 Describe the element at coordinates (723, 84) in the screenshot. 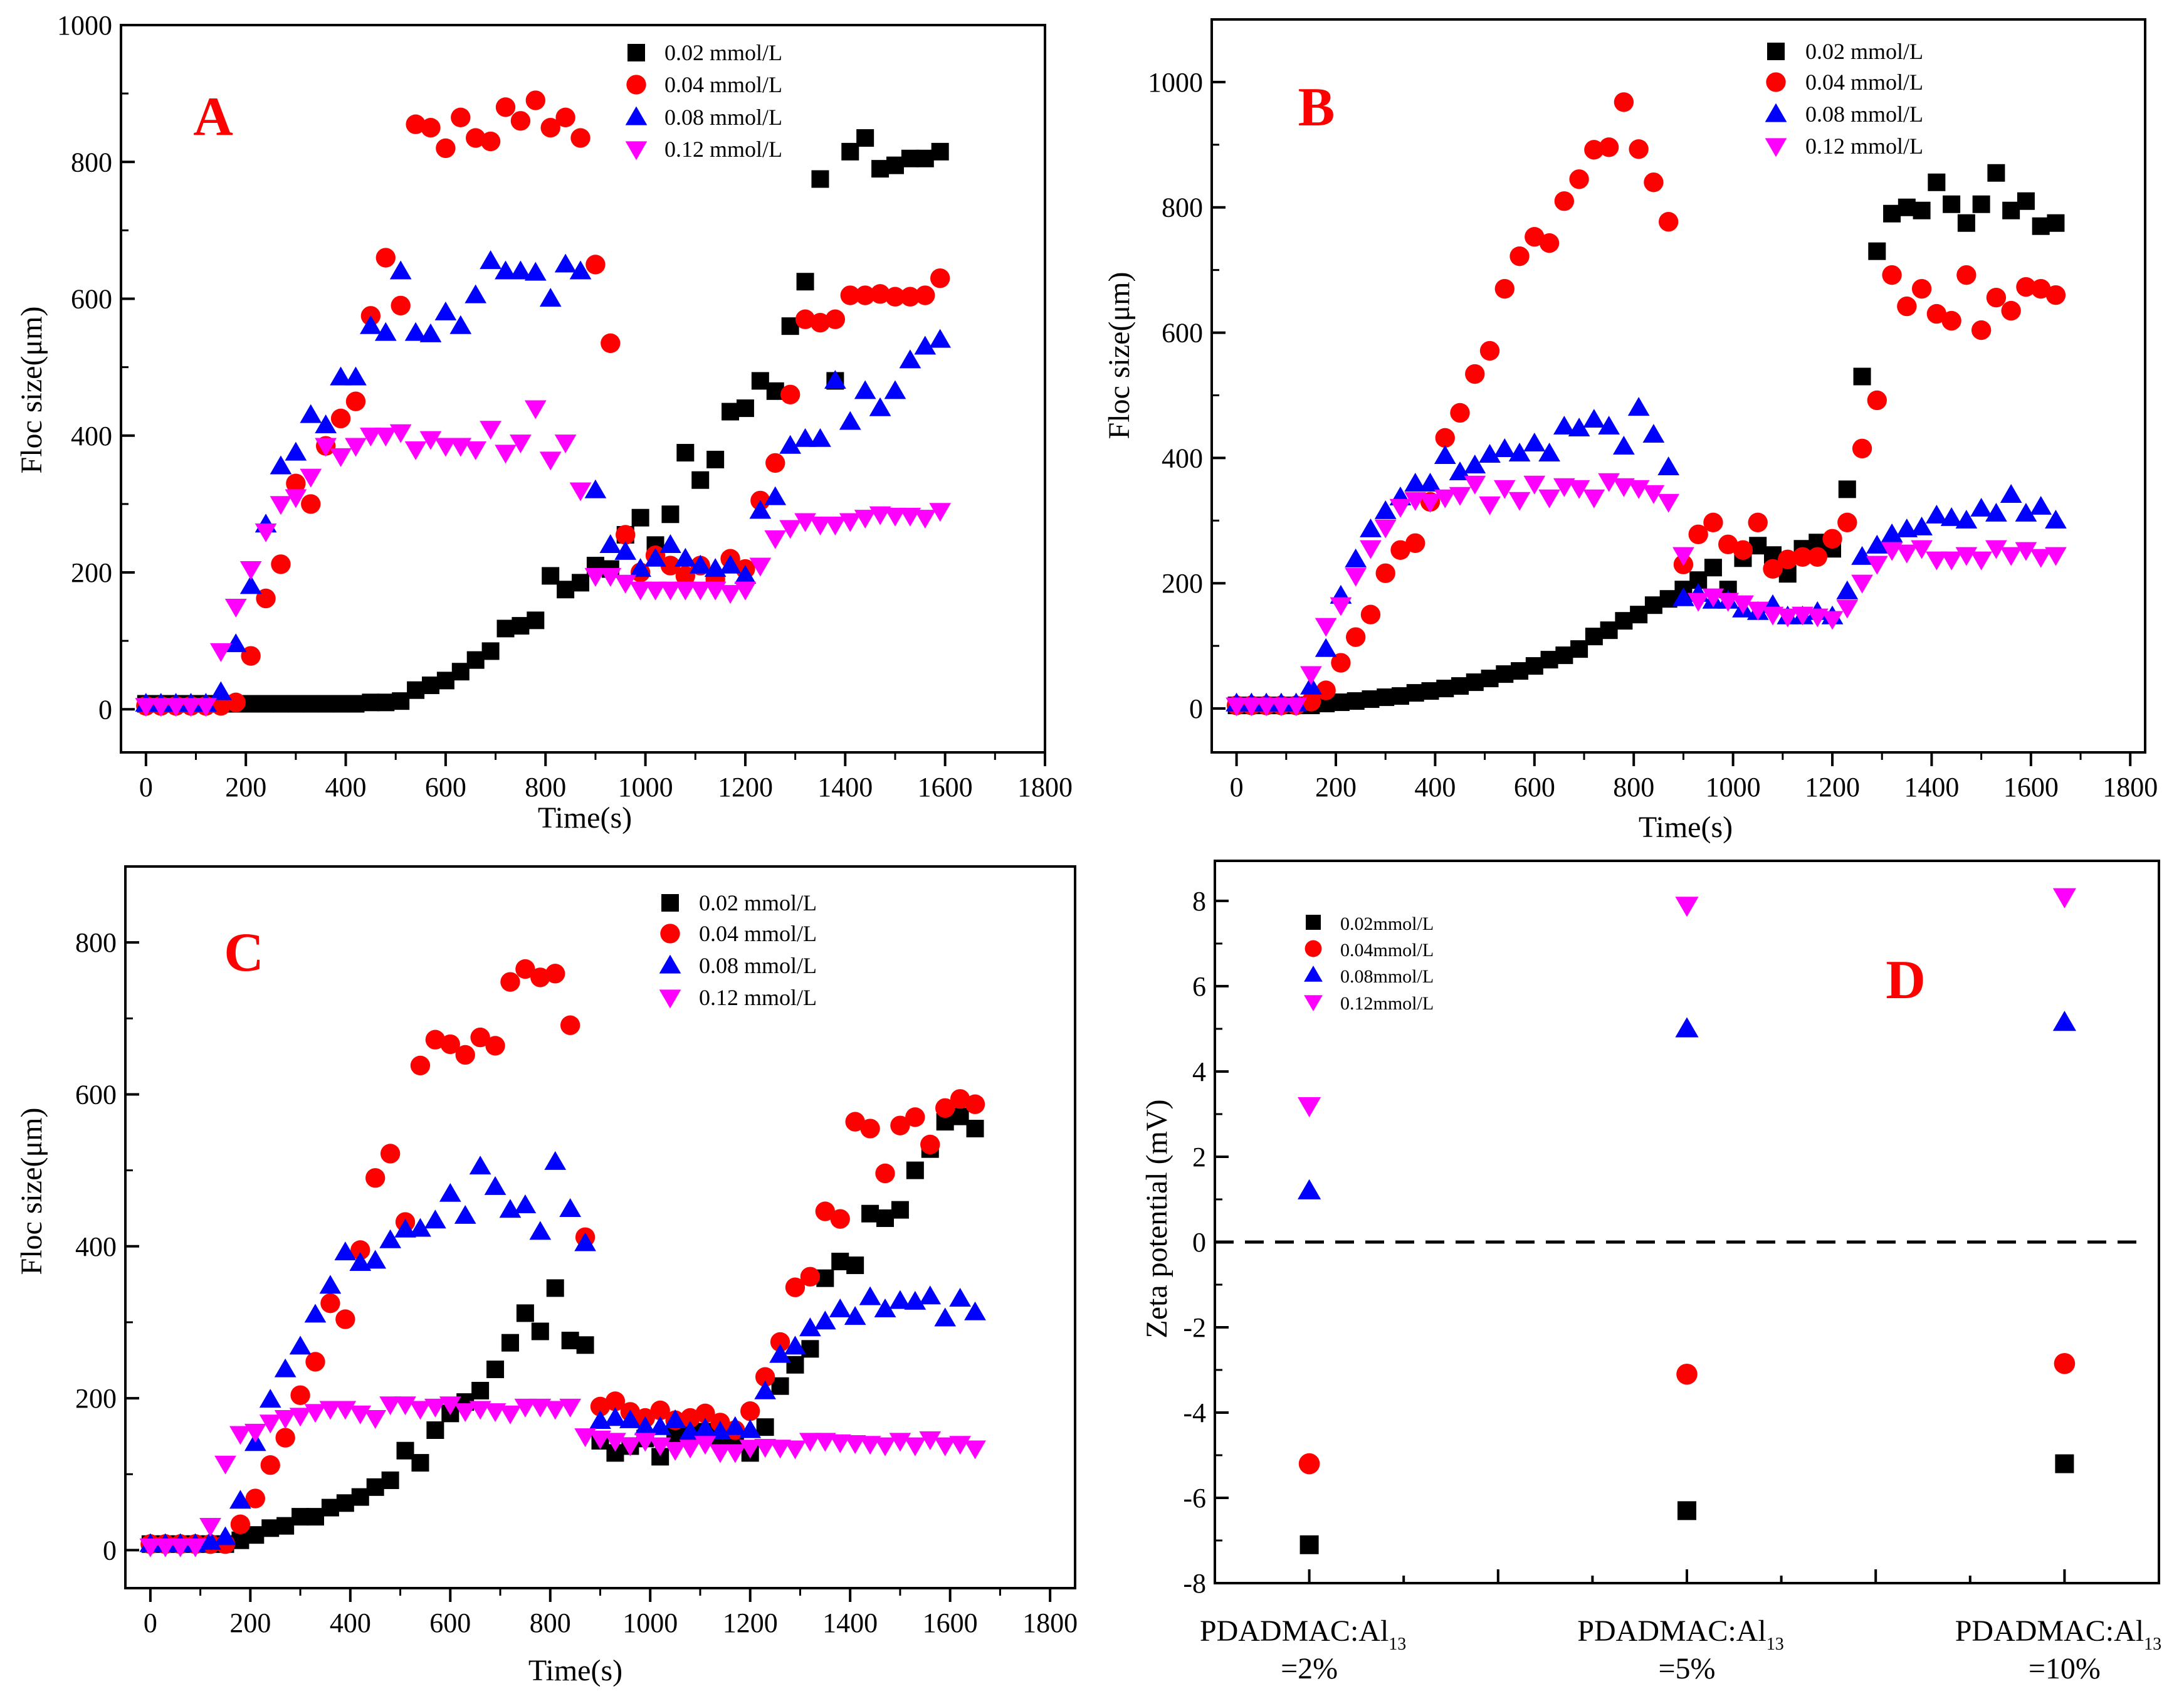

I see `legend-label: 0.04 mmol/L` at that location.